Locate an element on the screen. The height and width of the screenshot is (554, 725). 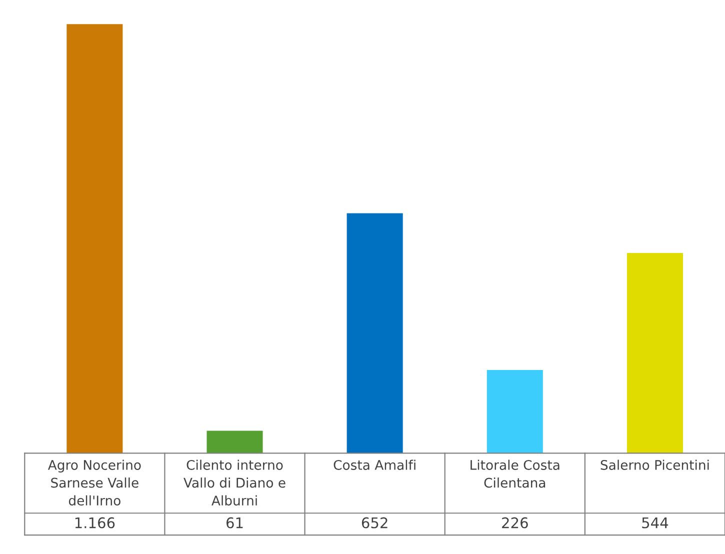
x-tick-label: Salerno Picentini is located at coordinates (654, 465).